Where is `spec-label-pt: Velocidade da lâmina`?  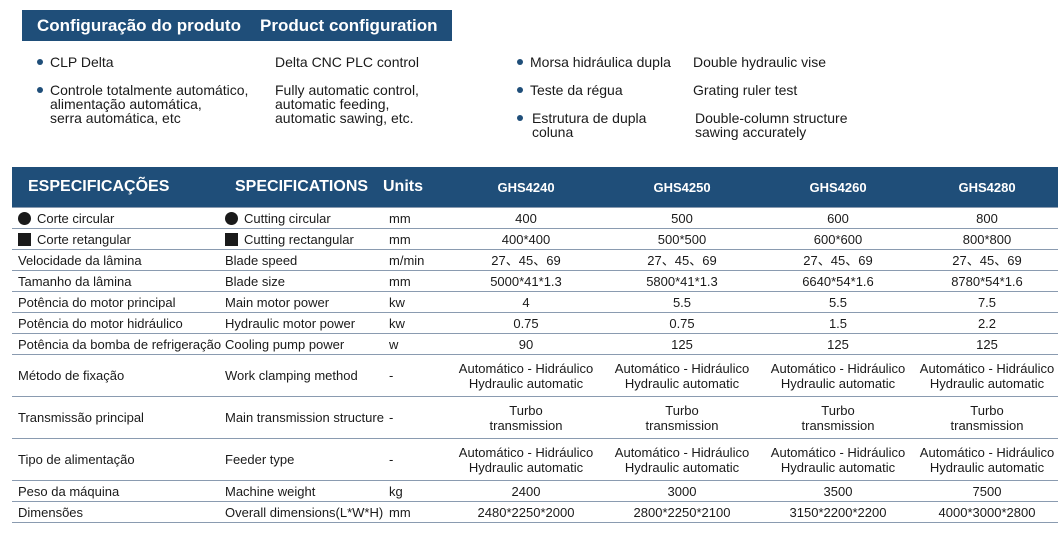 spec-label-pt: Velocidade da lâmina is located at coordinates (115, 260).